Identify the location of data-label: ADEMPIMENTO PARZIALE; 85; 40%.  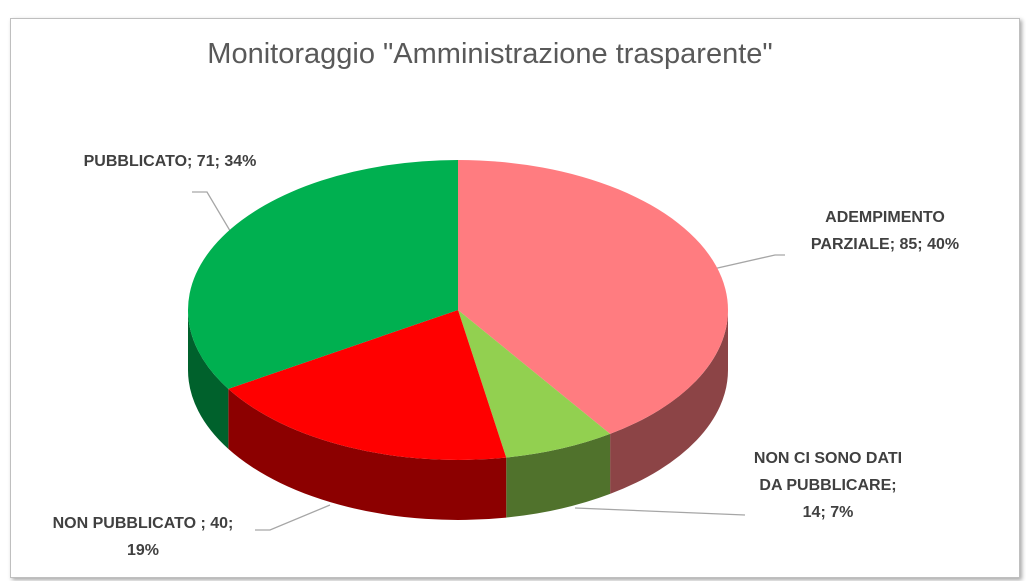
(885, 231).